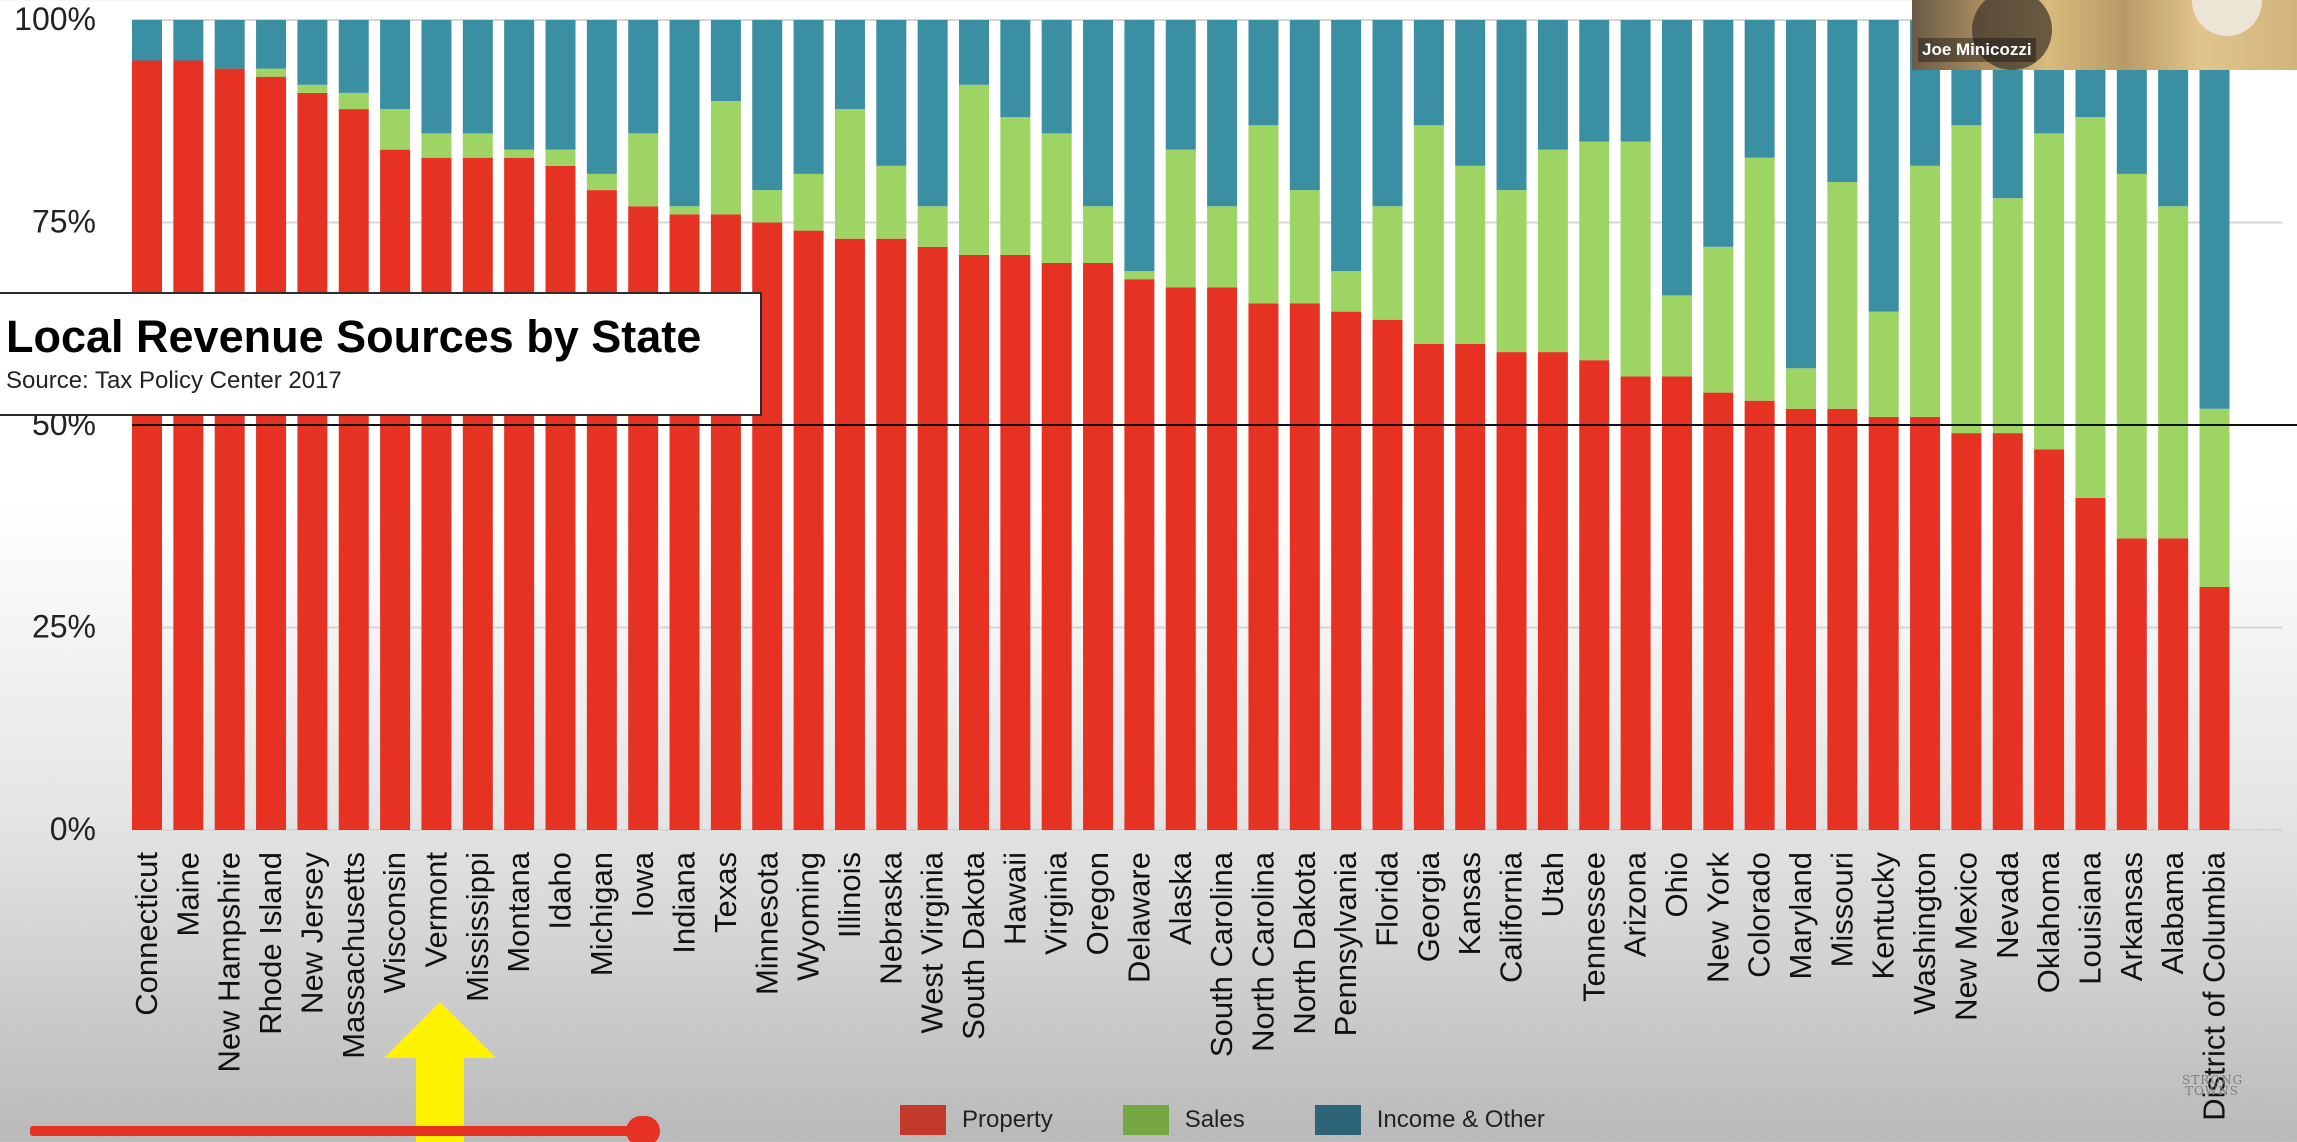  What do you see at coordinates (1635, 904) in the screenshot?
I see `x-tick-label: Arizona` at bounding box center [1635, 904].